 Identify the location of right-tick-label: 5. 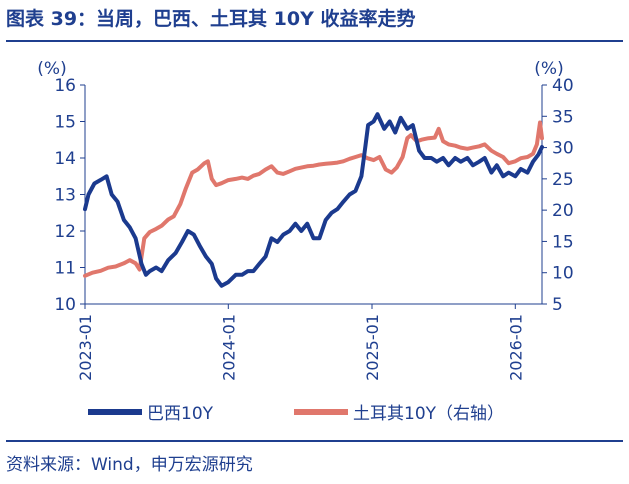
(557, 305).